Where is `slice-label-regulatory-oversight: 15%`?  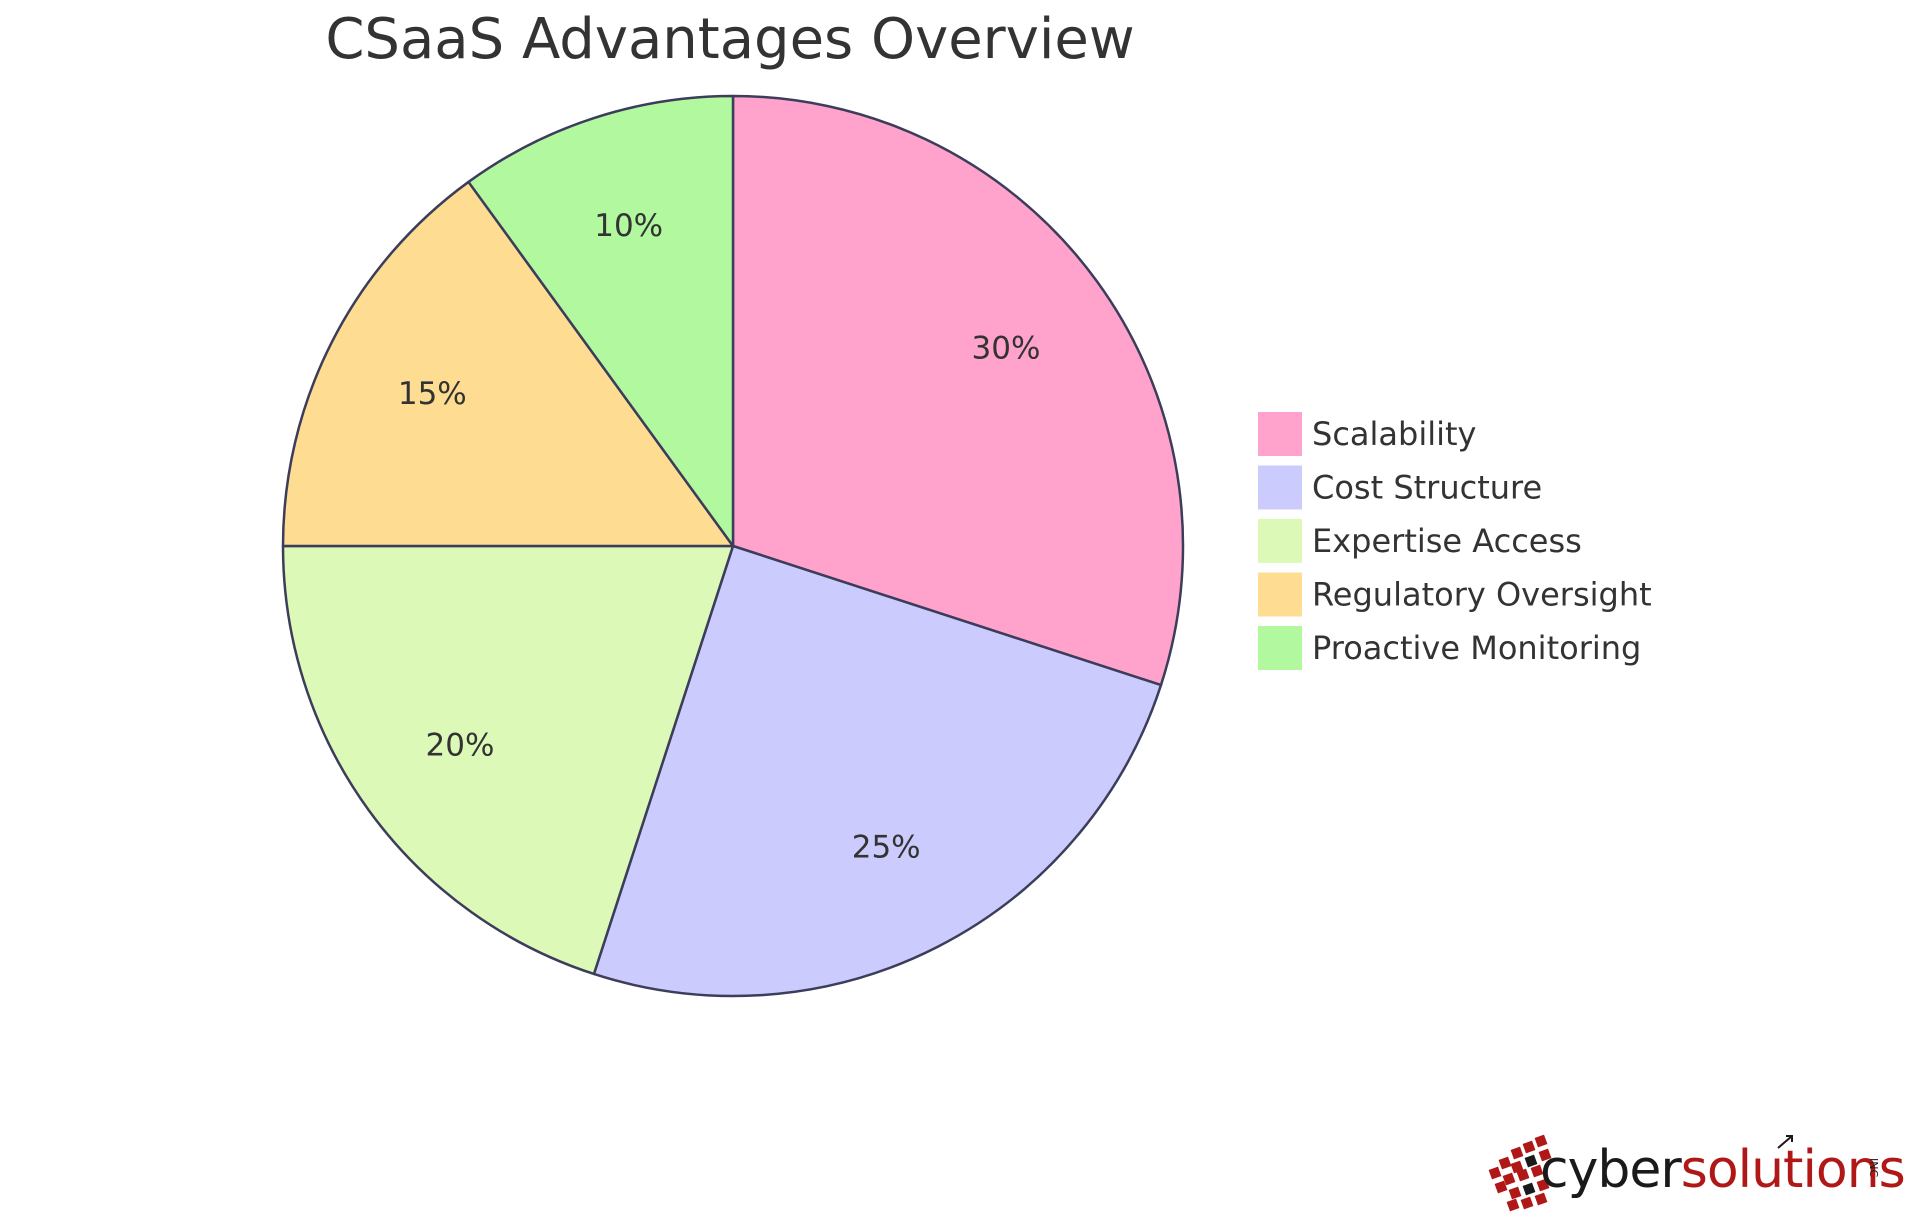
slice-label-regulatory-oversight: 15% is located at coordinates (432, 394).